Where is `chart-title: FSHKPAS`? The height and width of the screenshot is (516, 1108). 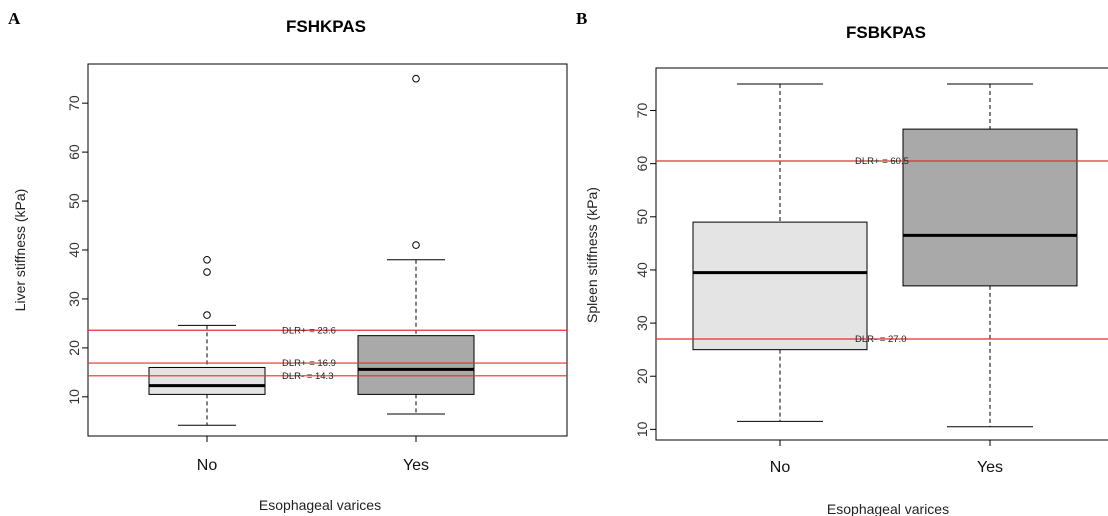
chart-title: FSHKPAS is located at coordinates (326, 26).